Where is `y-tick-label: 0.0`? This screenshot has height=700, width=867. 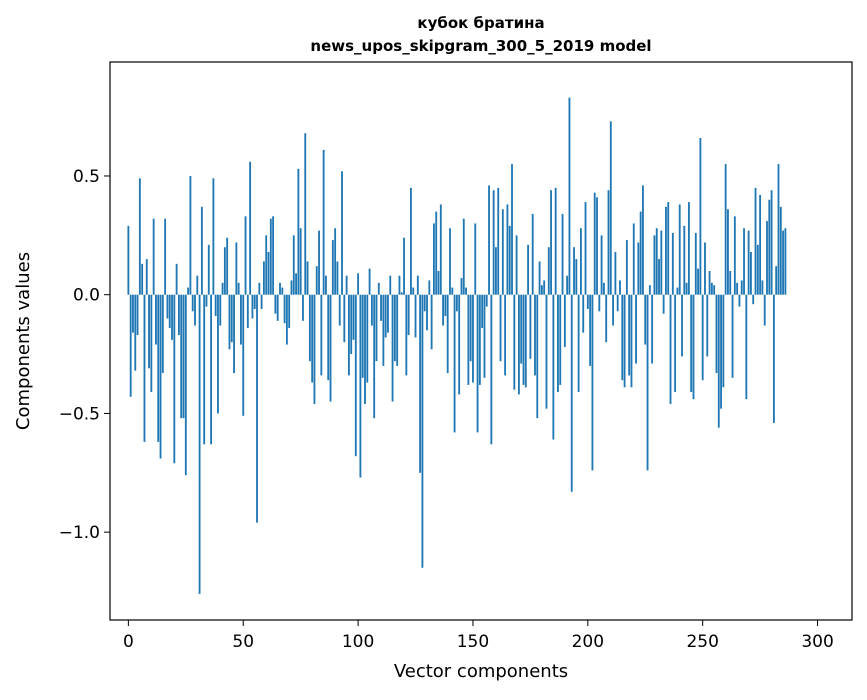 y-tick-label: 0.0 is located at coordinates (86, 296).